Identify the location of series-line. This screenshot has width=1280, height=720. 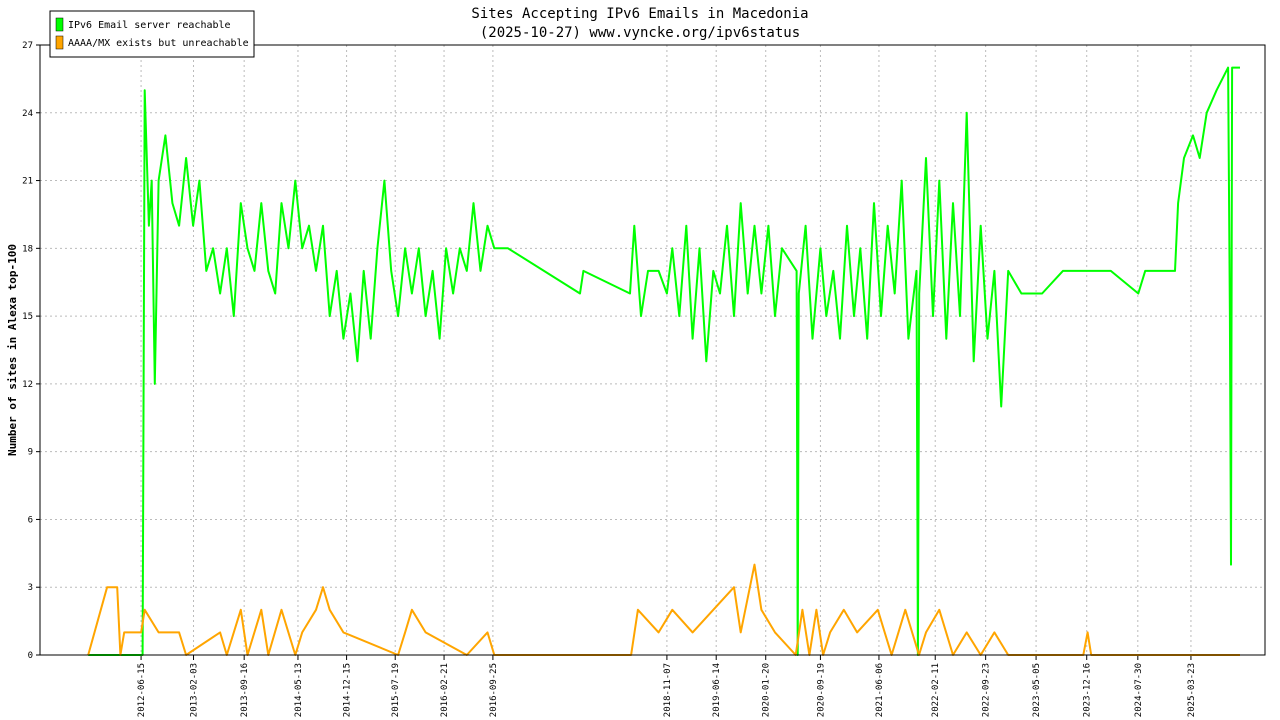
(663, 609).